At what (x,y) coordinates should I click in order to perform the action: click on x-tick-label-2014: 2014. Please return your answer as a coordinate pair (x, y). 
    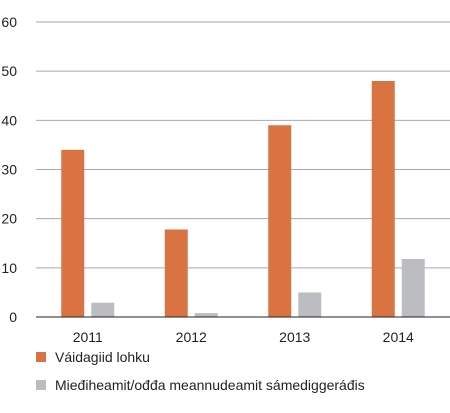
    Looking at the image, I should click on (398, 337).